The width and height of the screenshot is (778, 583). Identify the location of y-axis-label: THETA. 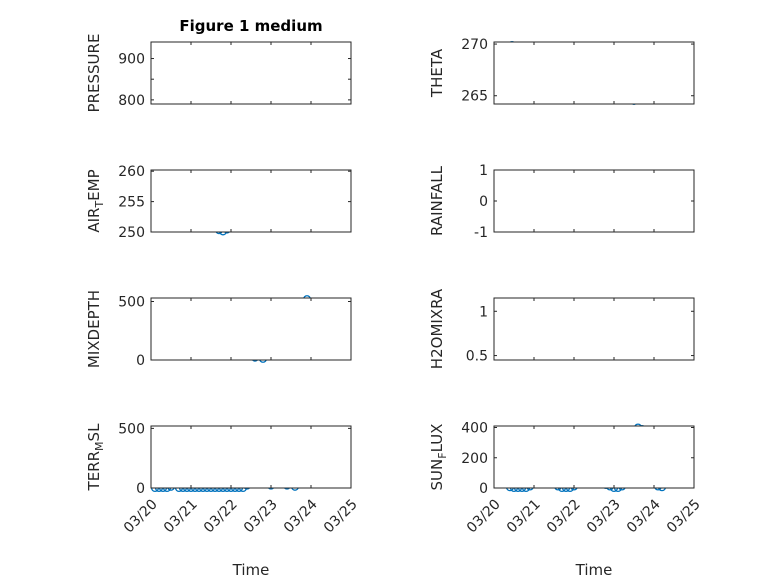
(437, 73).